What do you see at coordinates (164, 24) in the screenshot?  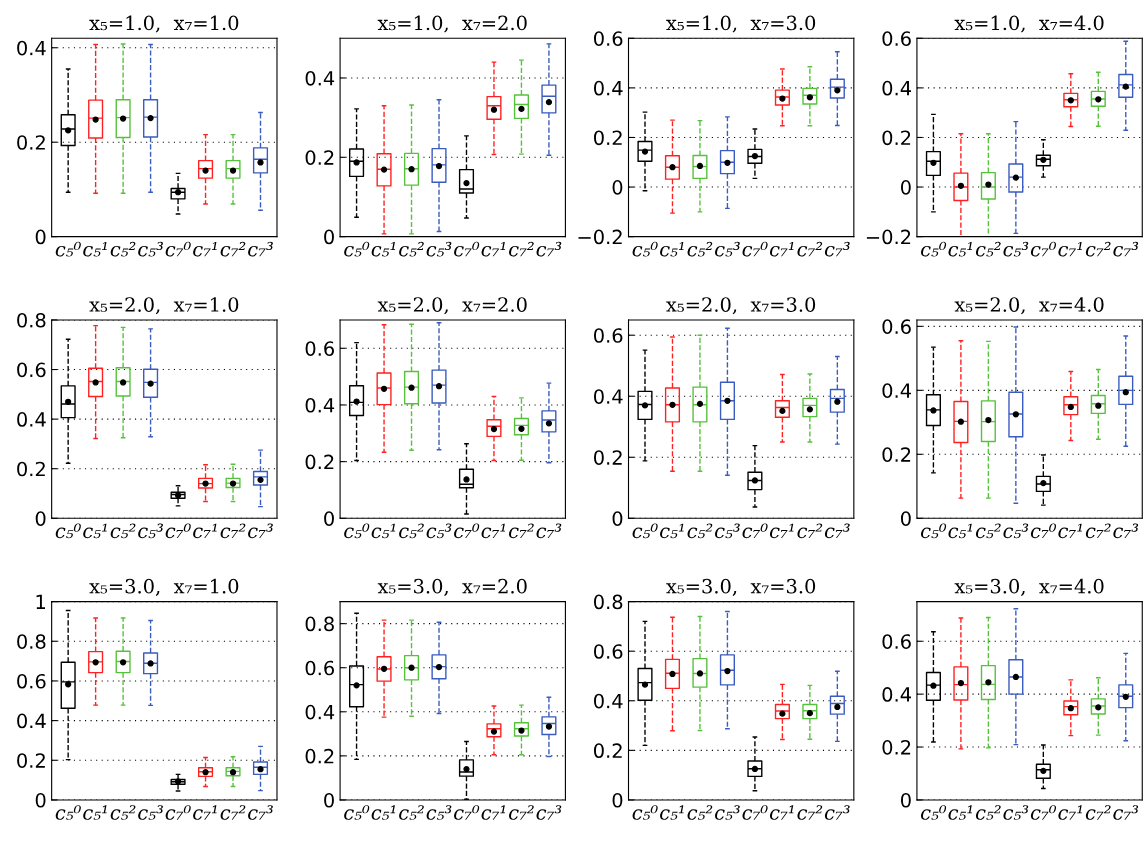 I see `chart-title: x₅=1.0, x₇=1.0` at bounding box center [164, 24].